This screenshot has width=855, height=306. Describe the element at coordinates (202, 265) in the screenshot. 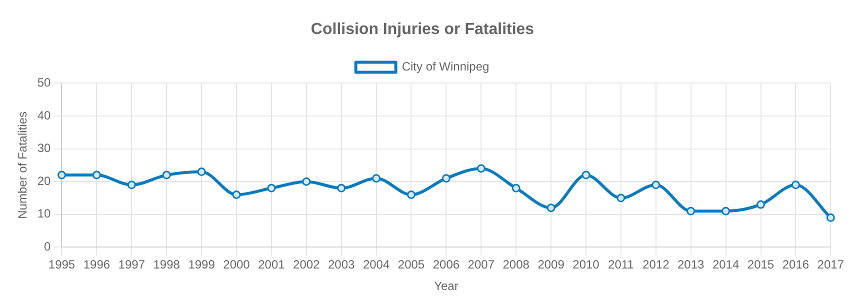

I see `x-tick-label: 1999` at that location.